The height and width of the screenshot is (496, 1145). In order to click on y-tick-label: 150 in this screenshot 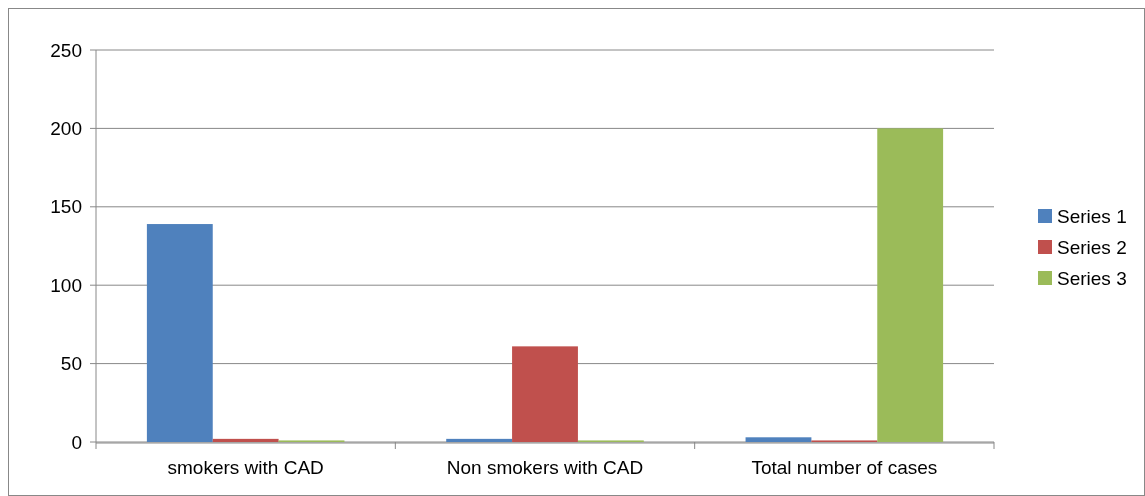, I will do `click(66, 207)`.